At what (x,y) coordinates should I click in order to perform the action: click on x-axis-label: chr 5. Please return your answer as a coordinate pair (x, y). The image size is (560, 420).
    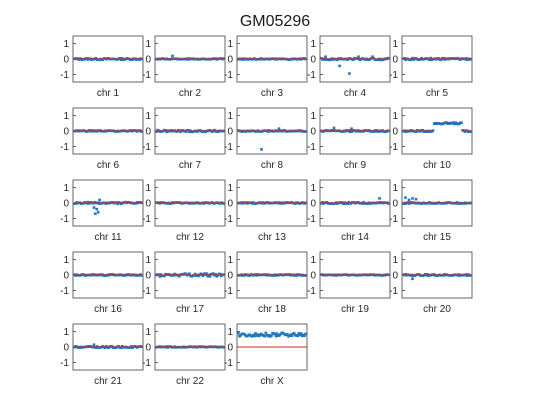
    Looking at the image, I should click on (437, 93).